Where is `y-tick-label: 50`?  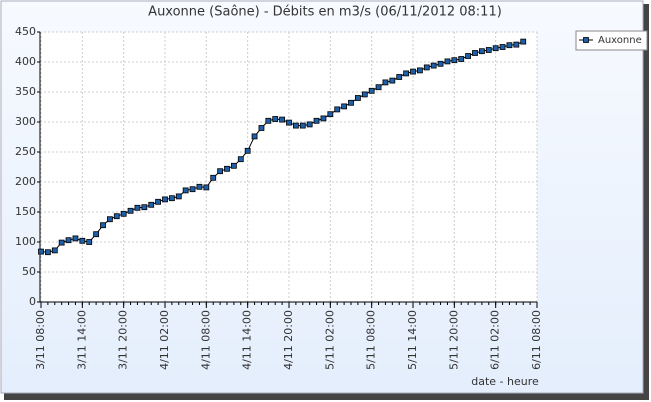
y-tick-label: 50 is located at coordinates (29, 271).